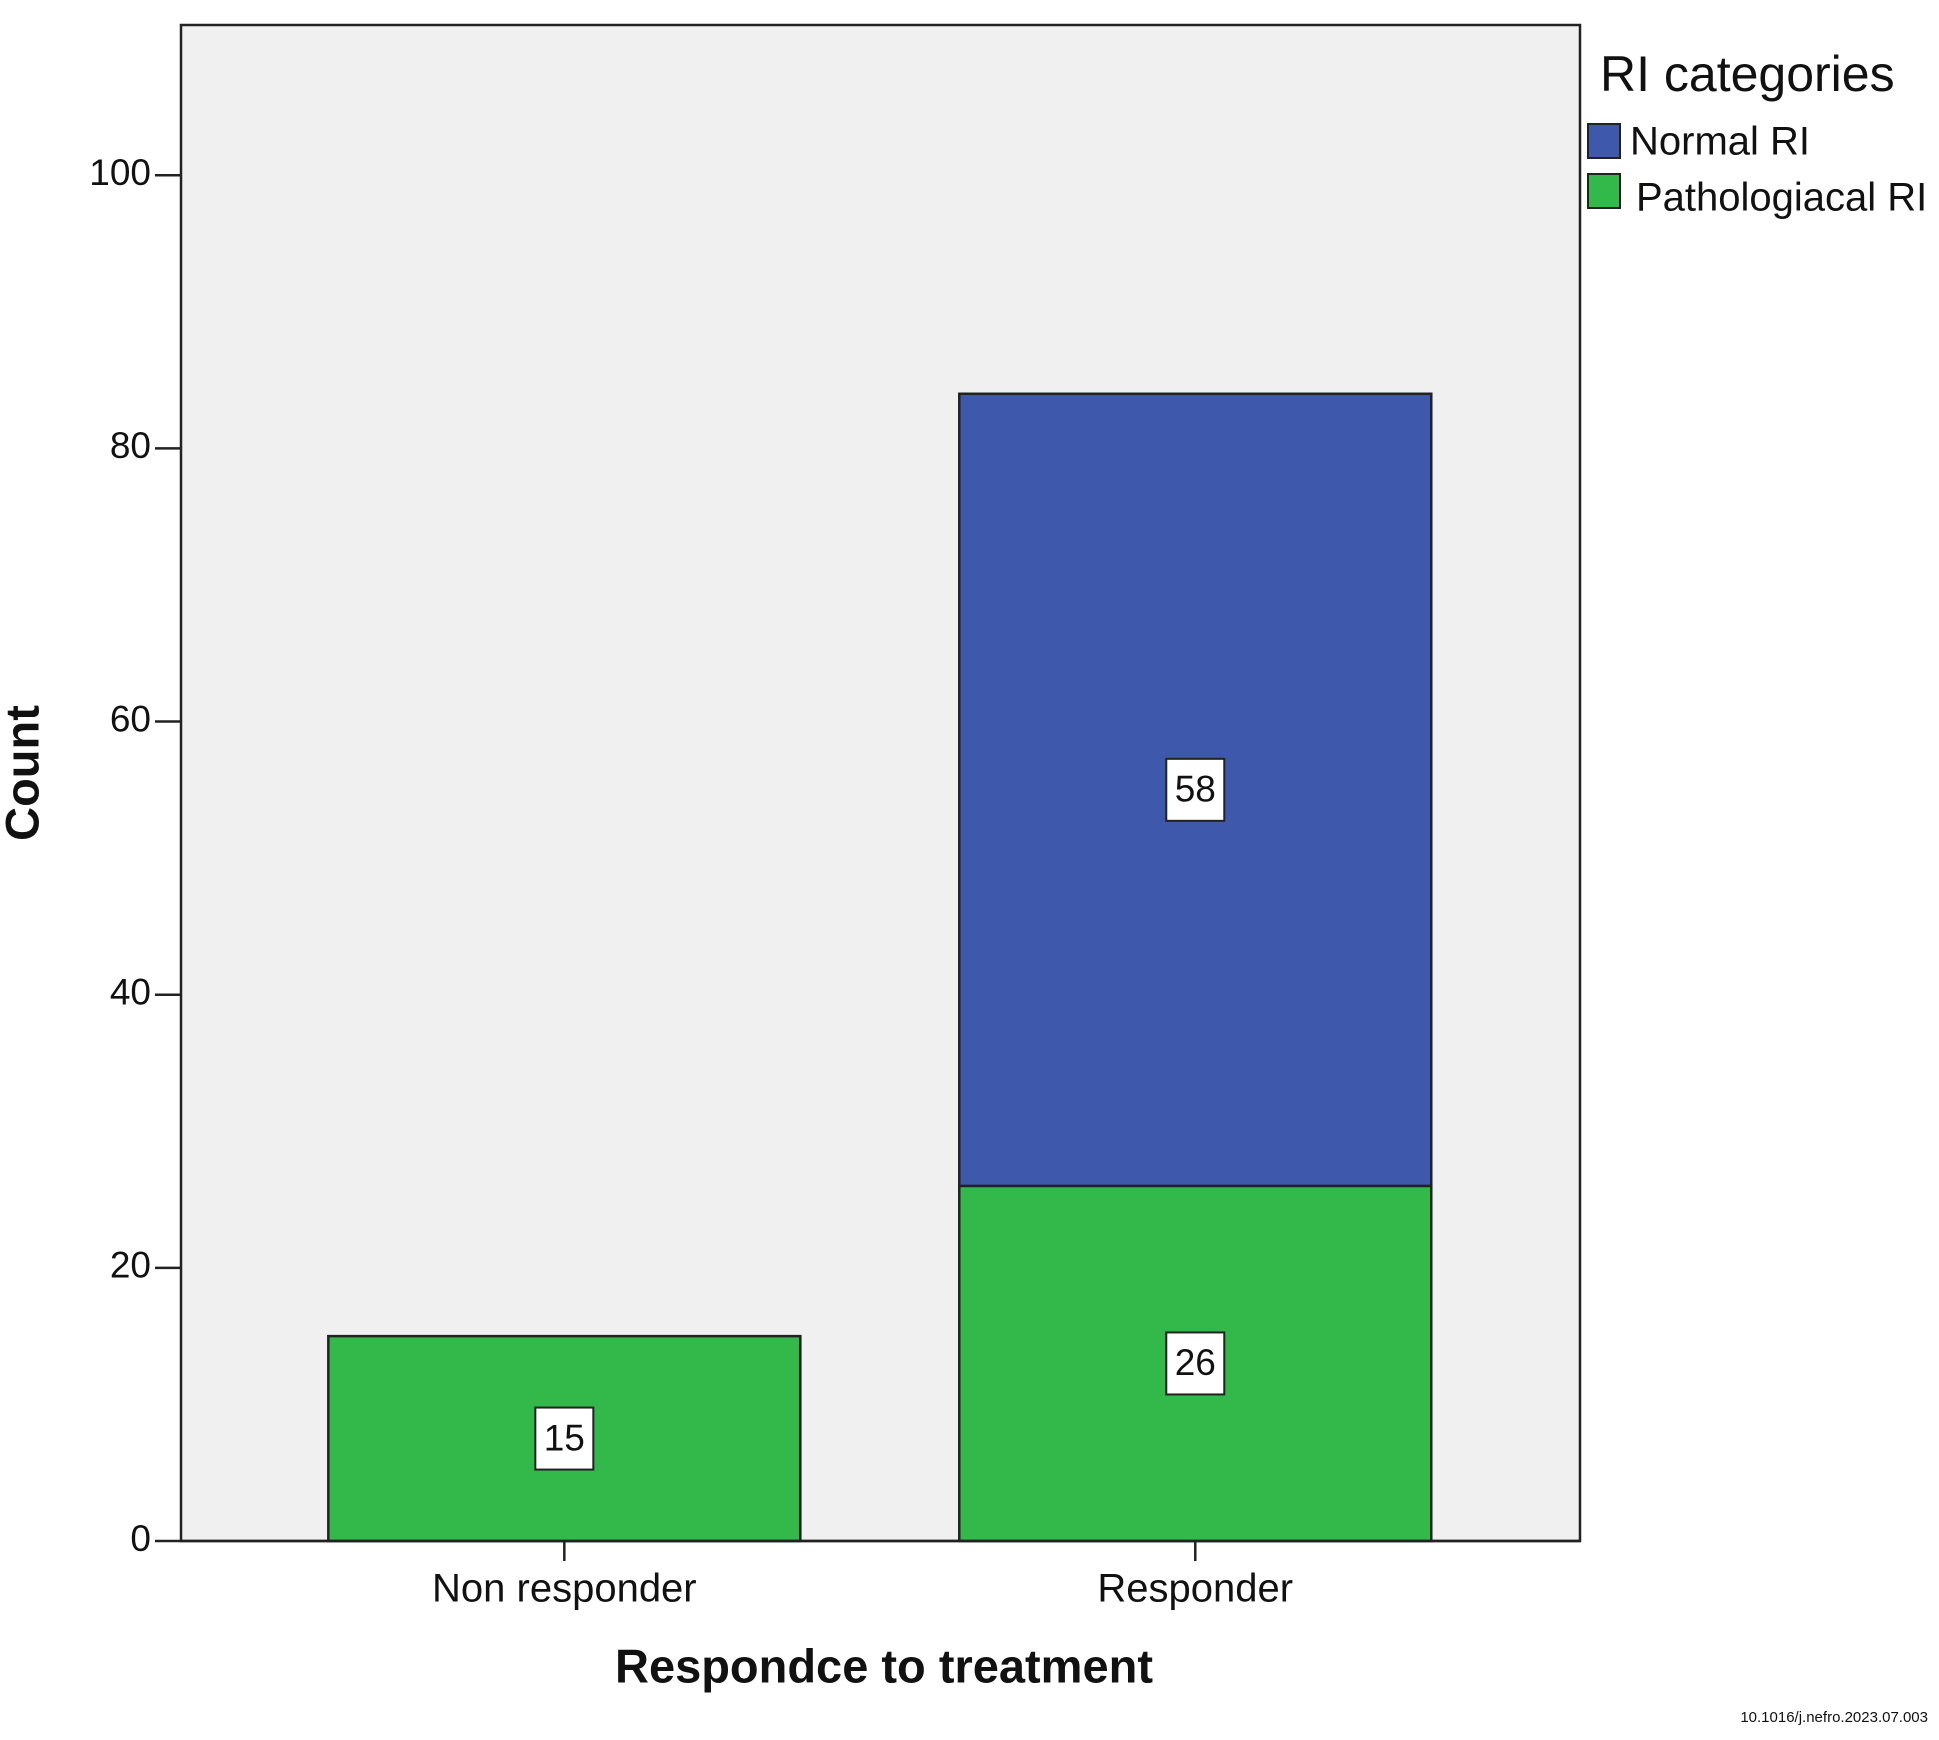 Image resolution: width=1939 pixels, height=1740 pixels. I want to click on footnote: 10.1016/j.nefro.2023.07.003, so click(1834, 1717).